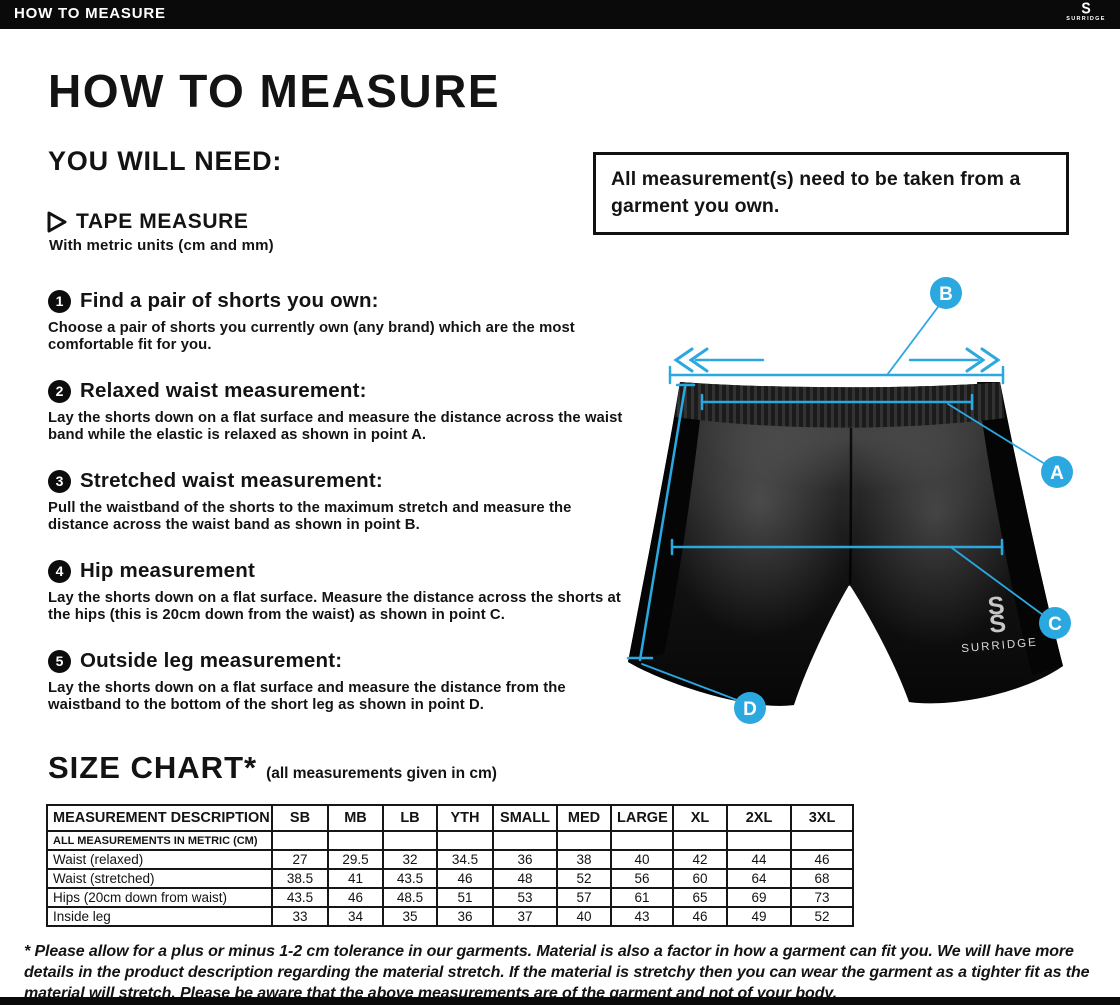 The height and width of the screenshot is (1005, 1120). I want to click on measurement-value: 32, so click(410, 859).